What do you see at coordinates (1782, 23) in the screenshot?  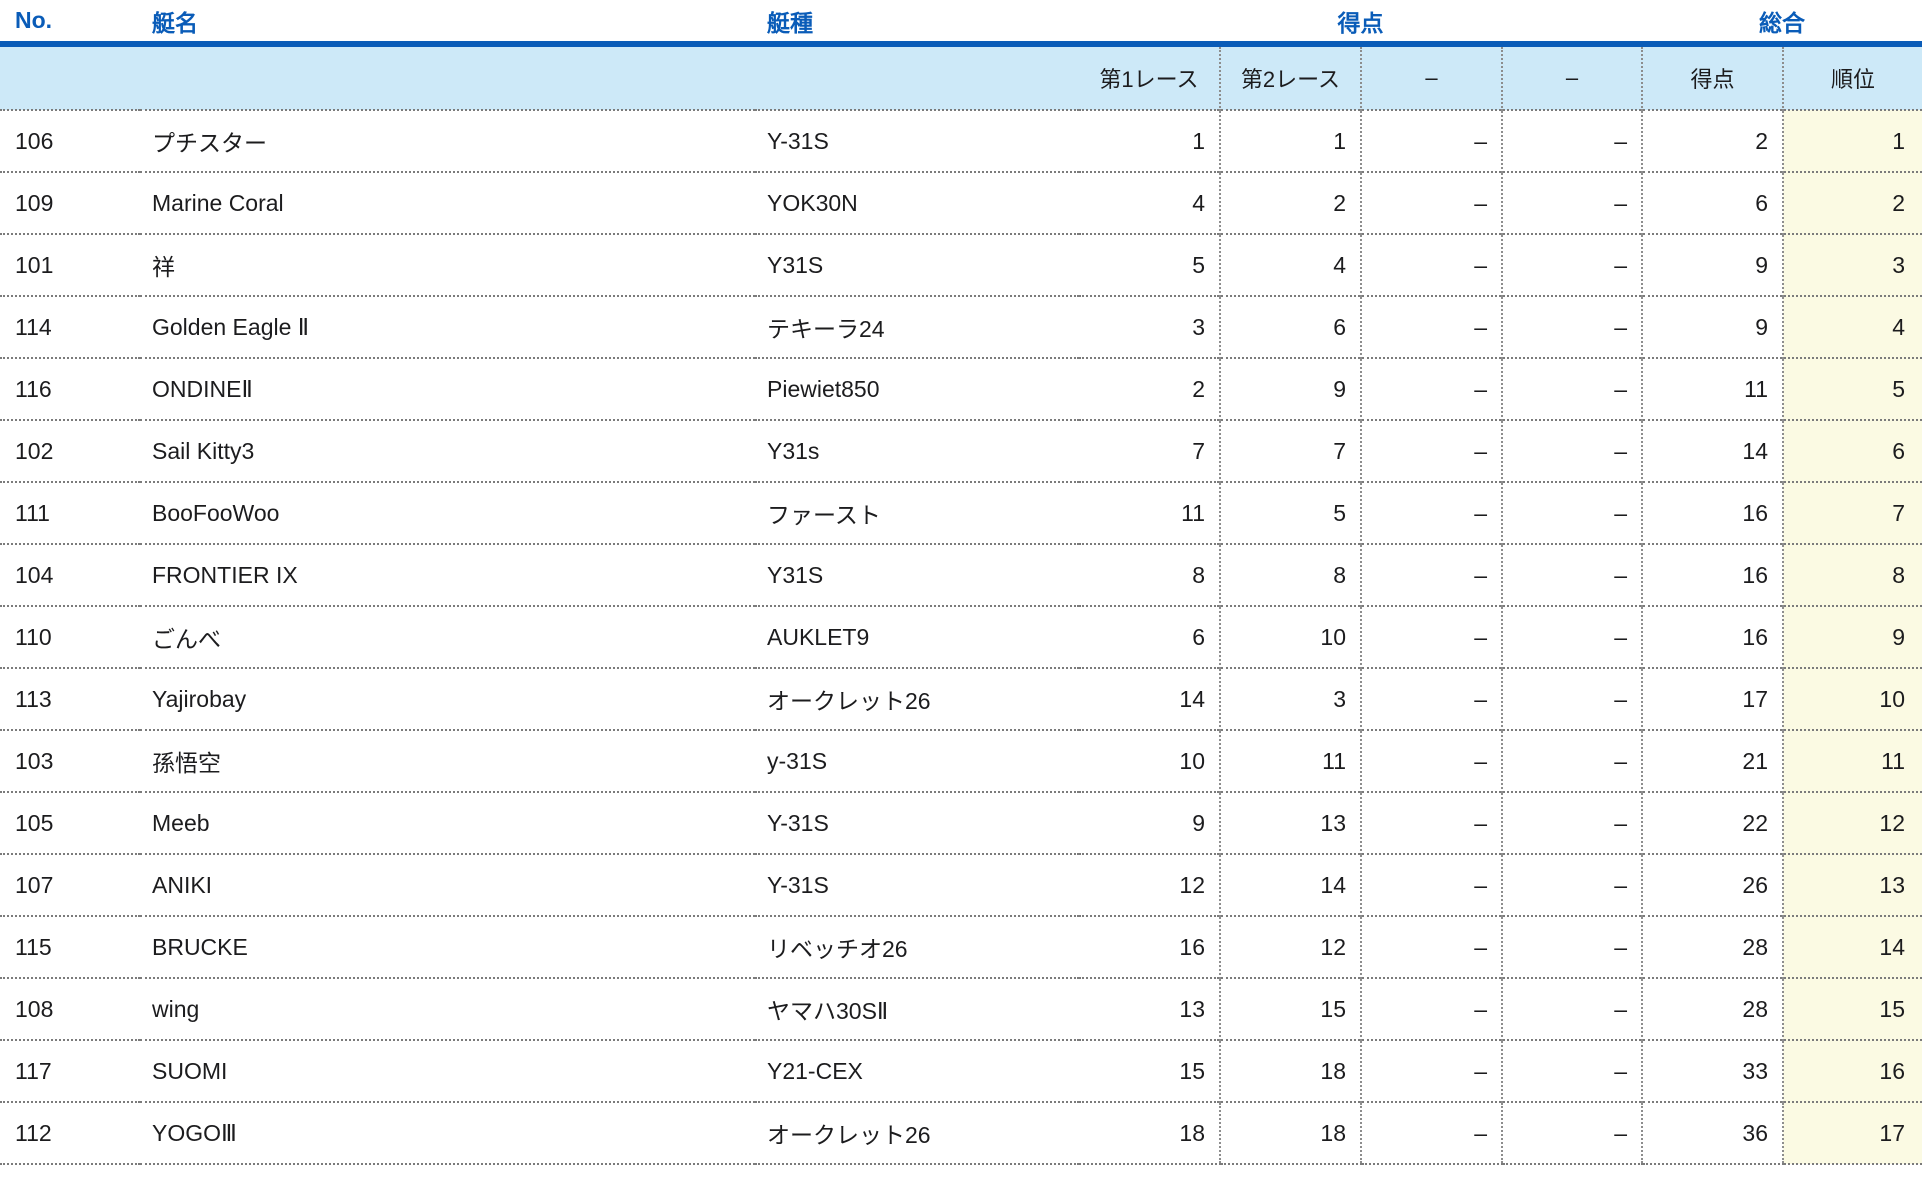 I see `column-group-header-overall: 総合` at bounding box center [1782, 23].